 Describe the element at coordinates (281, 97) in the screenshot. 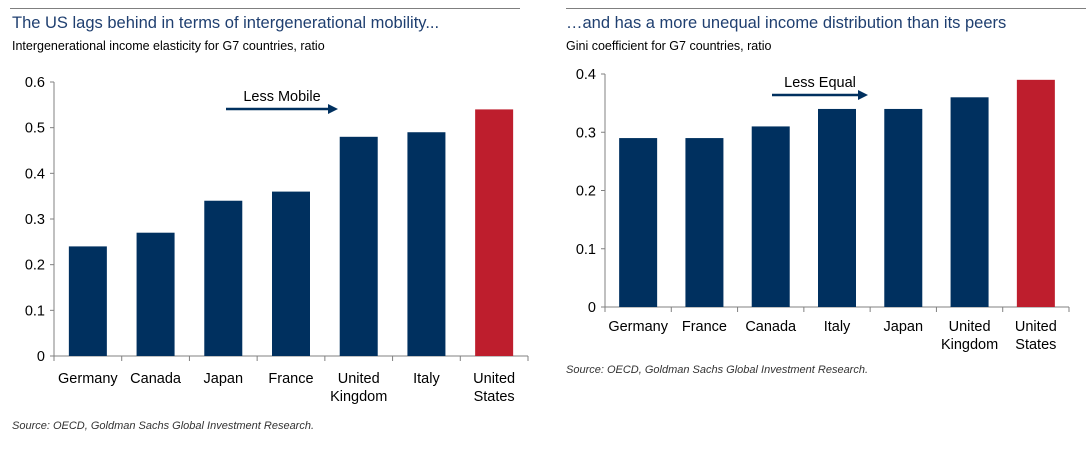

I see `annotation-label: Less Mobile` at that location.